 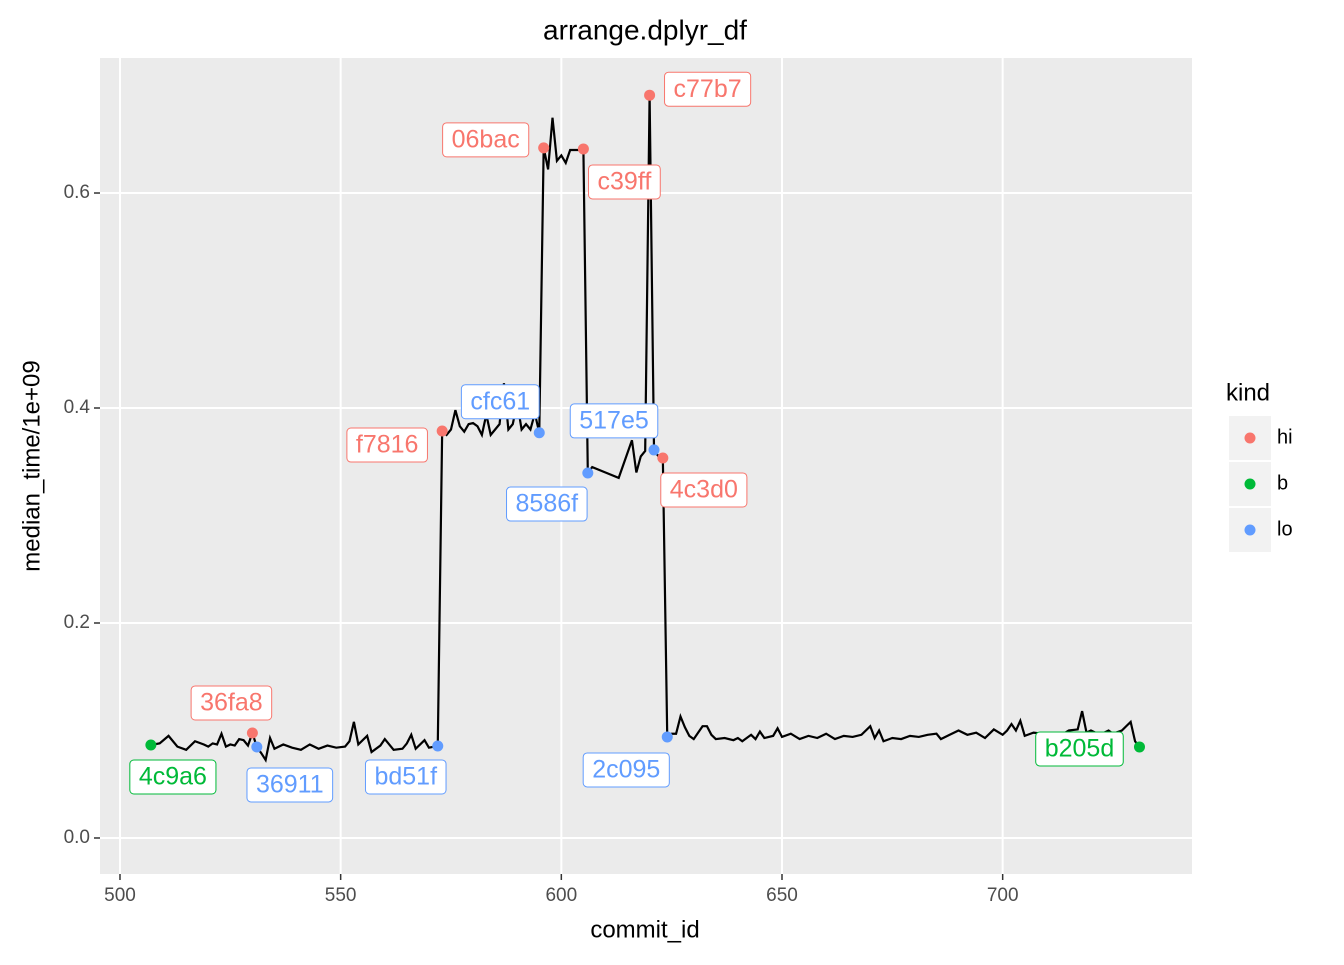 I want to click on point-label: 36fa8, so click(x=231, y=703).